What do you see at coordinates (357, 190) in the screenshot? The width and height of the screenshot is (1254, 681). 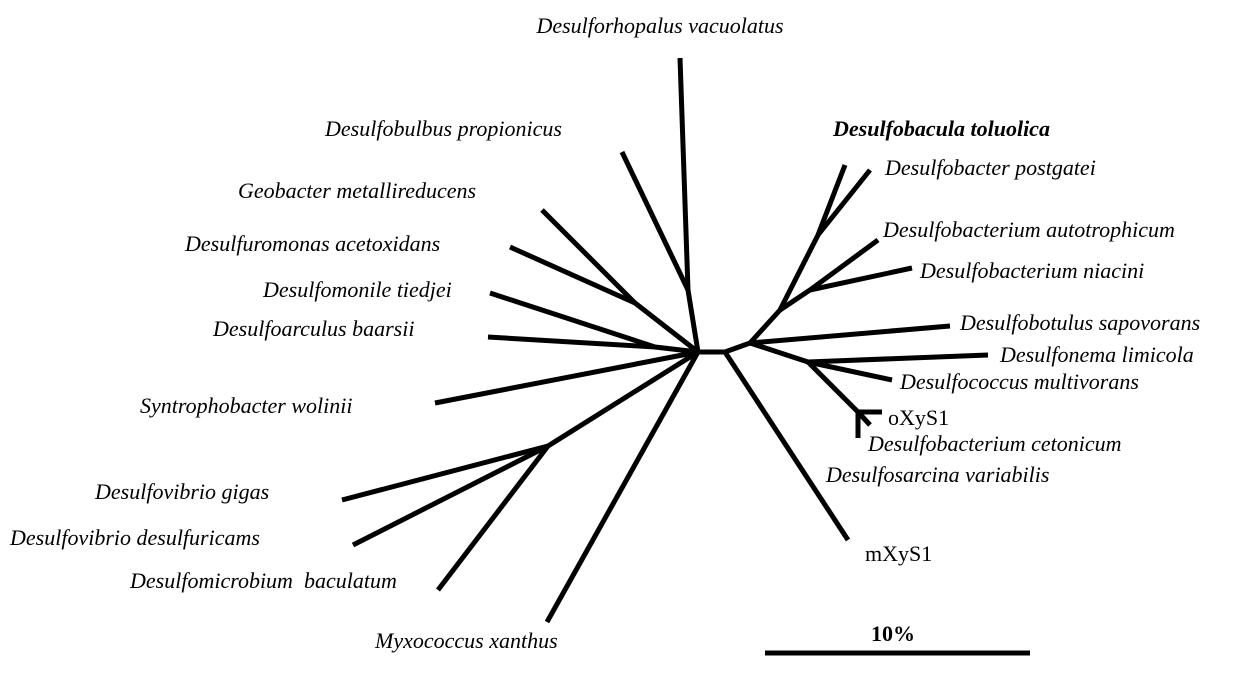 I see `leaf-label: Geobacter metallireducens` at bounding box center [357, 190].